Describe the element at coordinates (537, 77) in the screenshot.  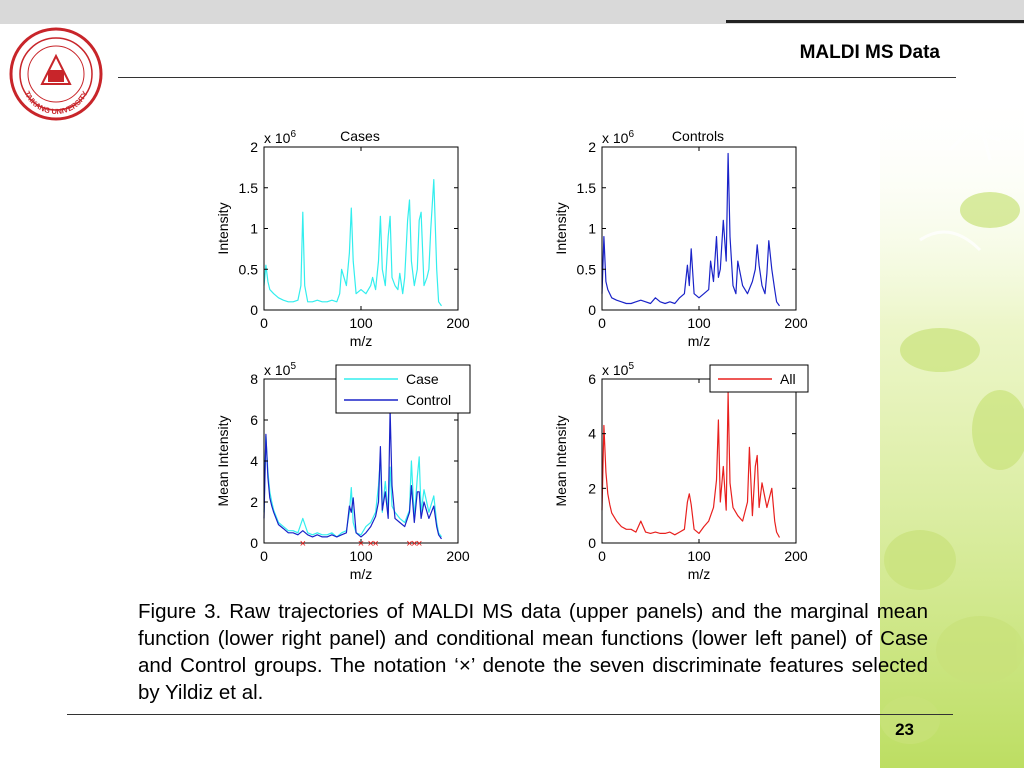
I see `title-divider` at that location.